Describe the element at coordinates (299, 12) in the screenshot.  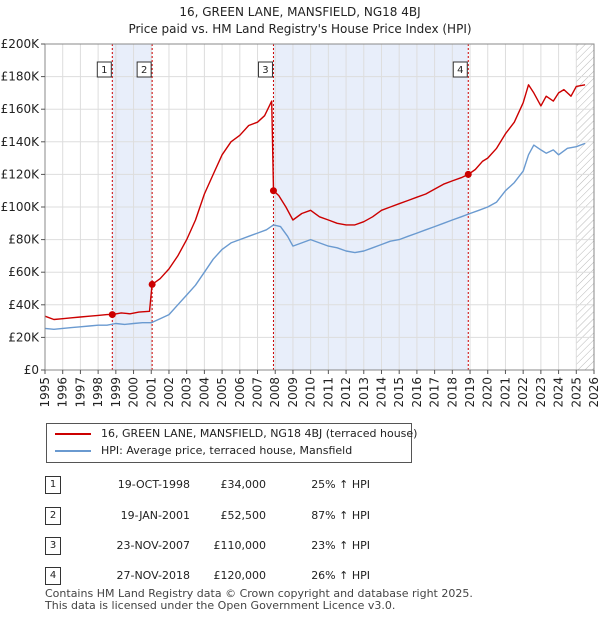
I see `chart-title: 16, GREEN LANE, MANSFIELD, NG18 4BJ` at that location.